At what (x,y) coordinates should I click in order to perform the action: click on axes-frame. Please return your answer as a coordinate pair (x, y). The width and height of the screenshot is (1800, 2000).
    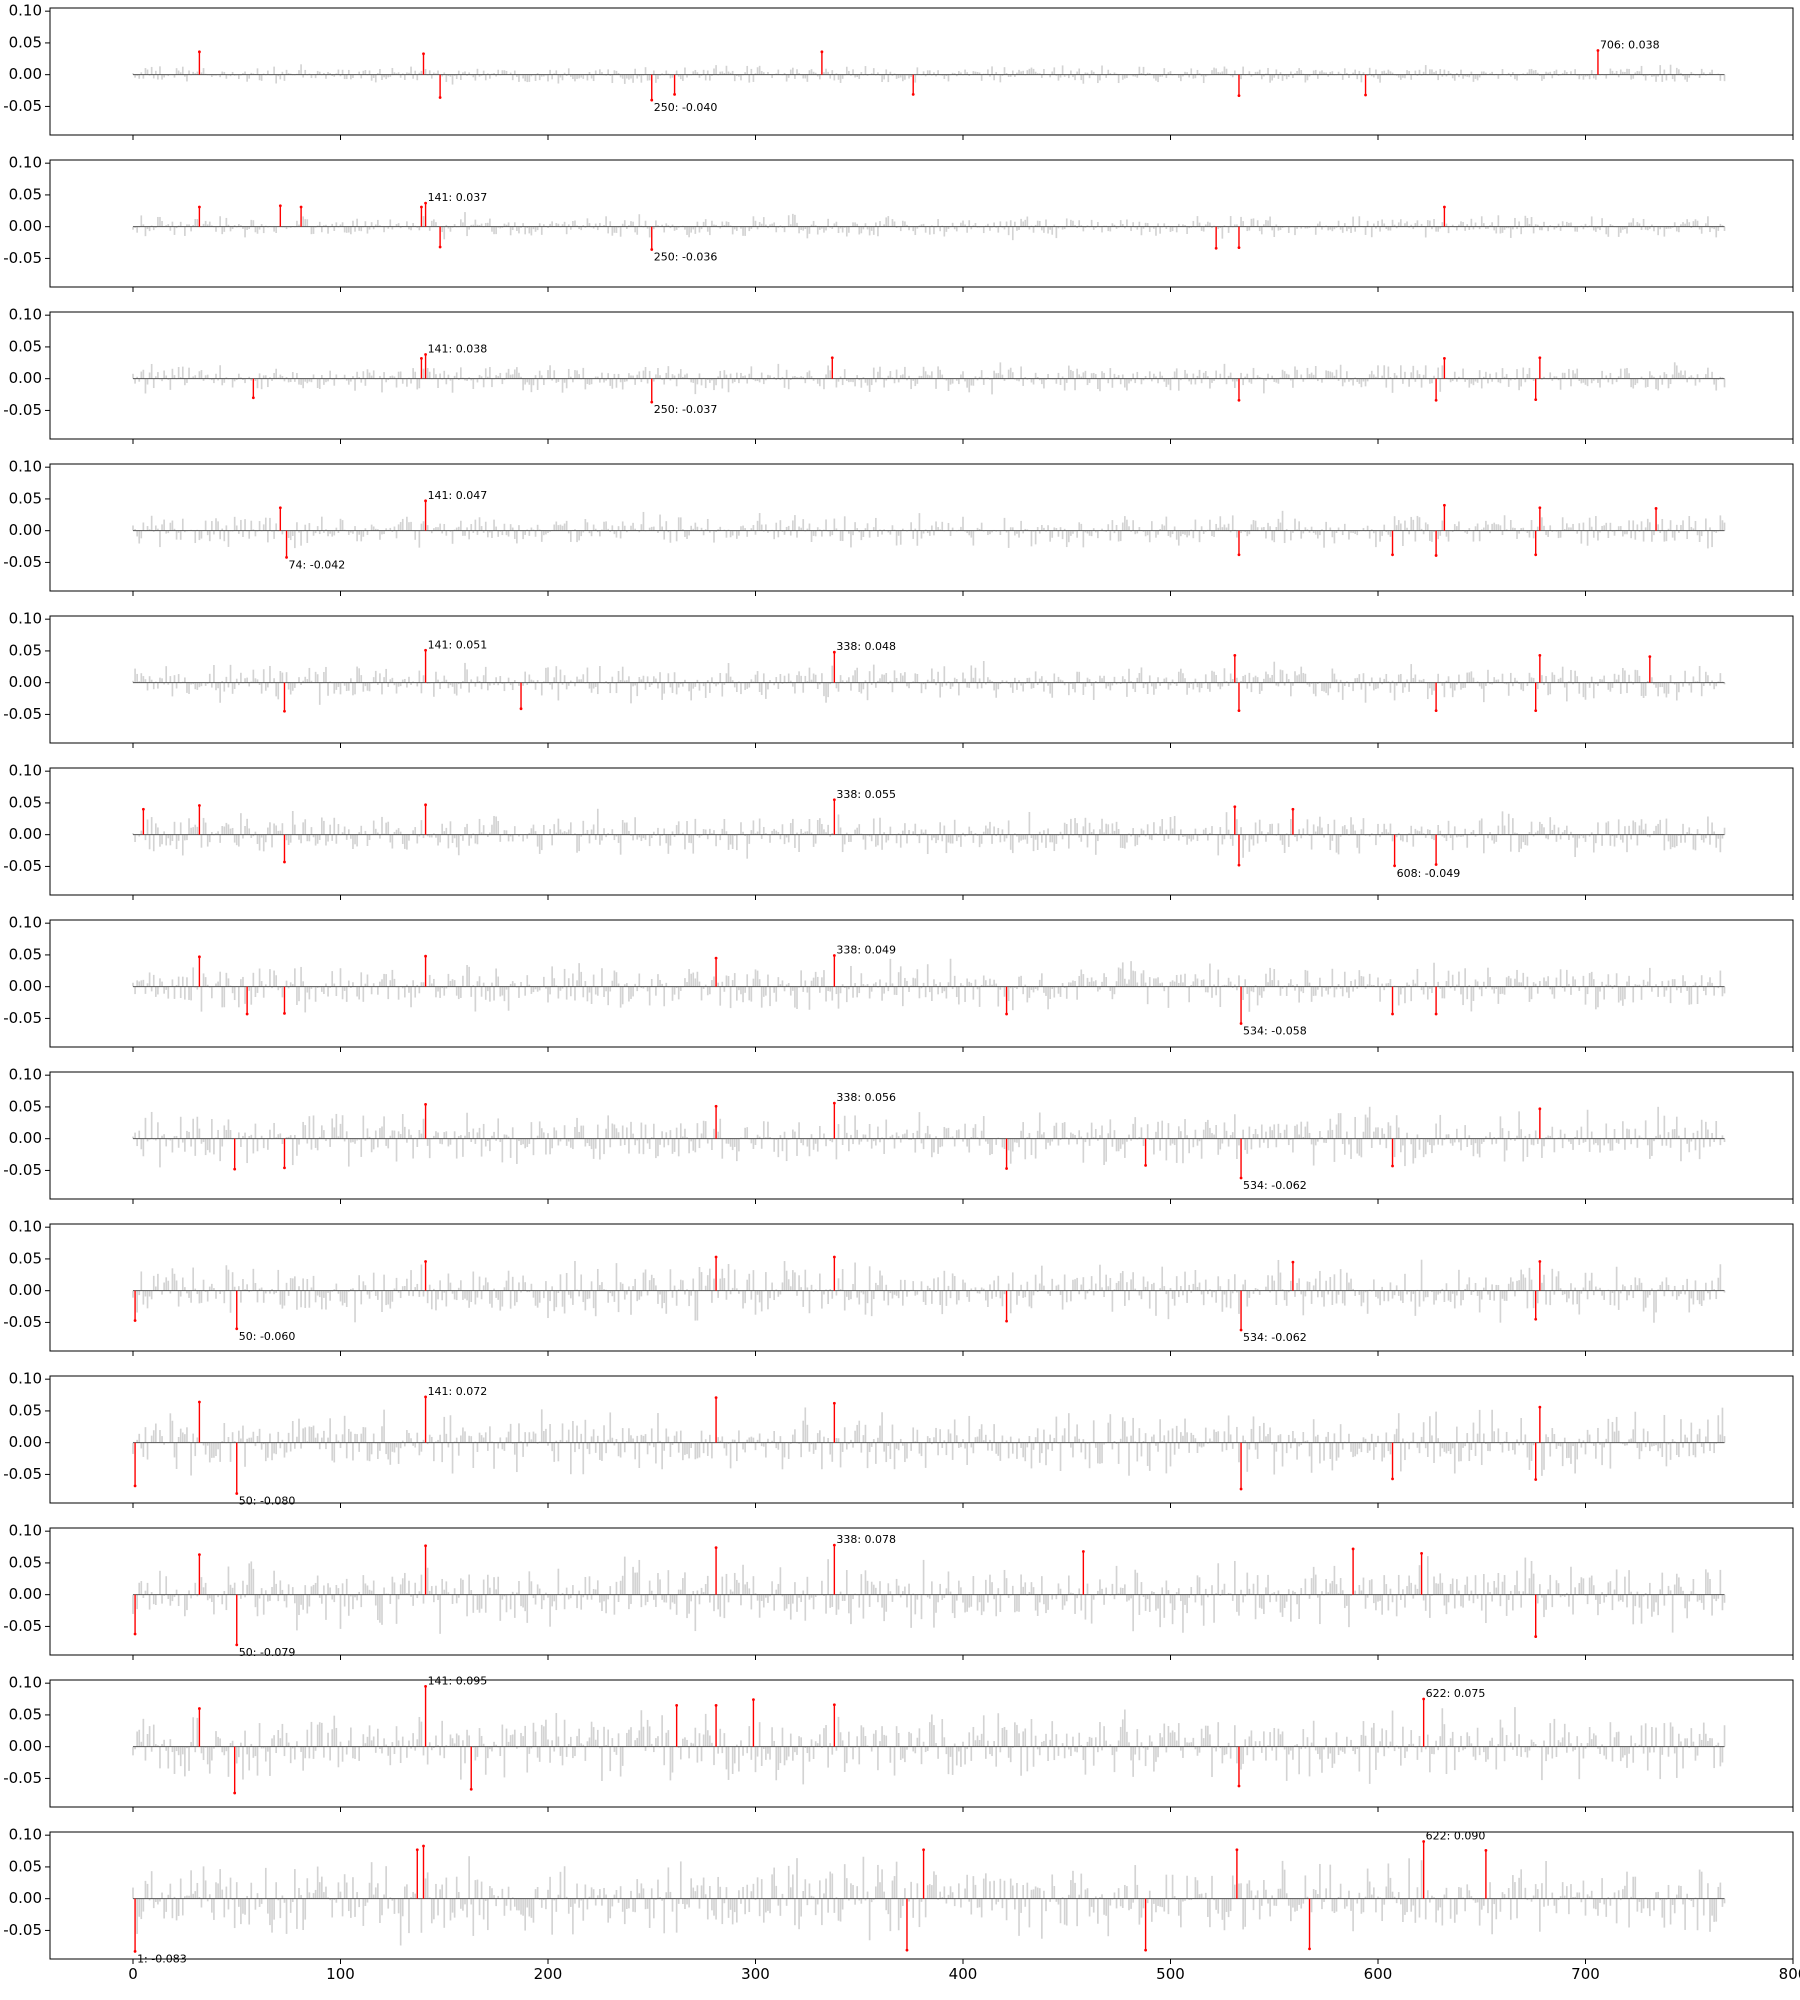
    Looking at the image, I should click on (921, 983).